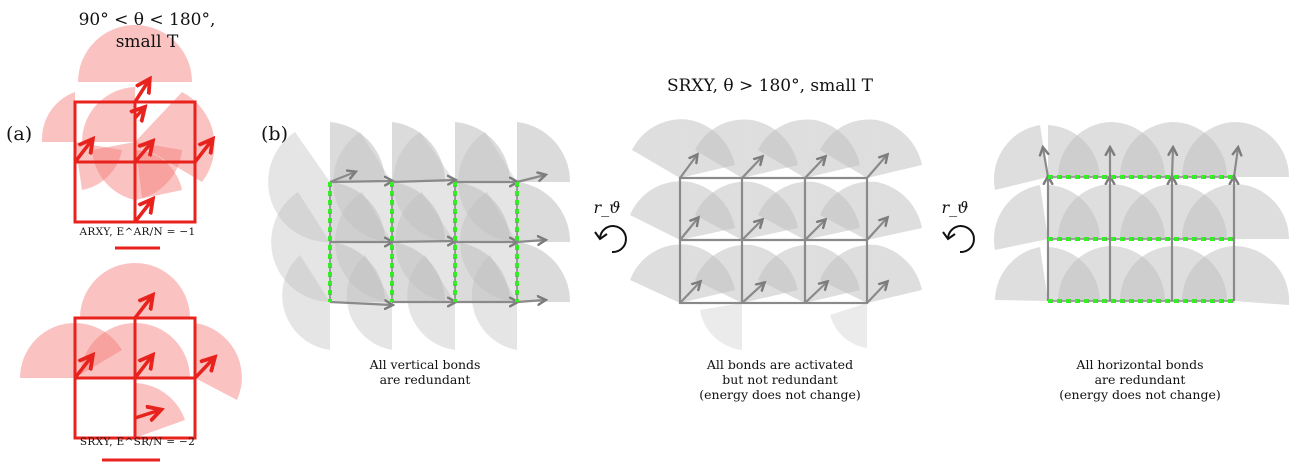 This screenshot has height=464, width=1297. What do you see at coordinates (137, 232) in the screenshot?
I see `arxy-caption: ARXY, E^AR/N = −1` at bounding box center [137, 232].